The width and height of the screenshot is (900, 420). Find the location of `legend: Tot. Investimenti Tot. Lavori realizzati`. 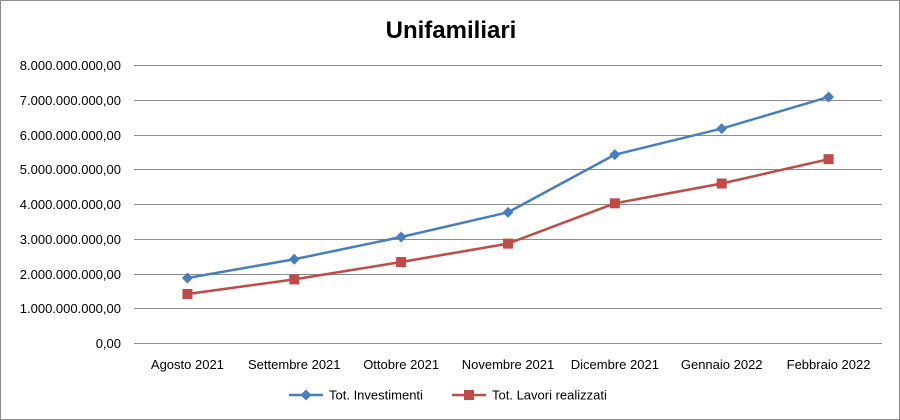

legend: Tot. Investimenti Tot. Lavori realizzati is located at coordinates (448, 395).